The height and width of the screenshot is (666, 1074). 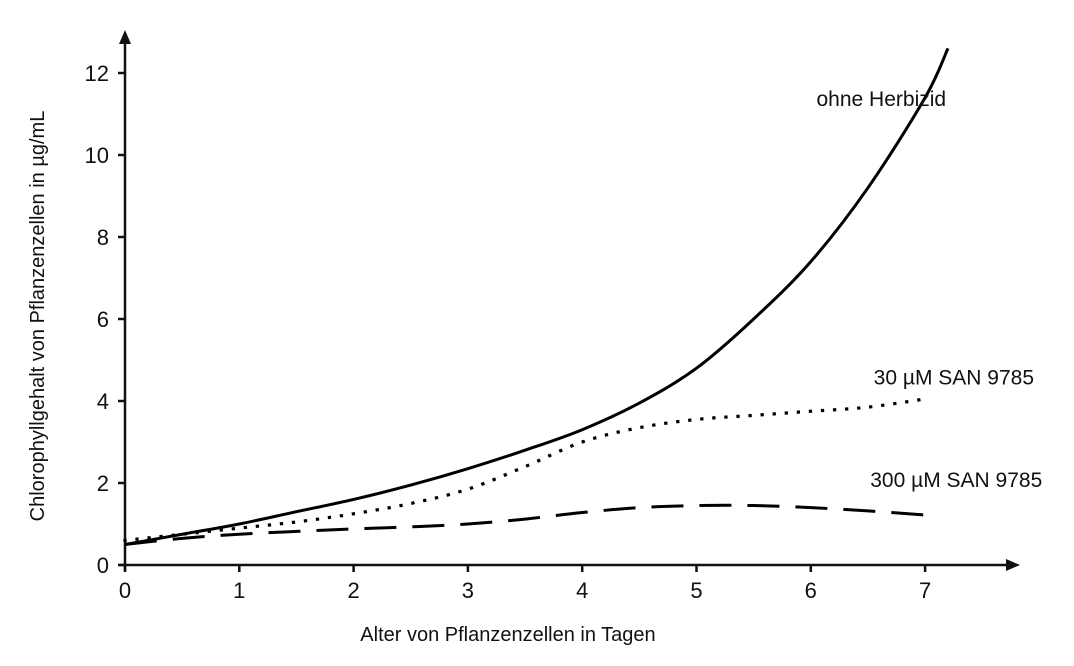 I want to click on y-tick-label: 4, so click(x=103, y=401).